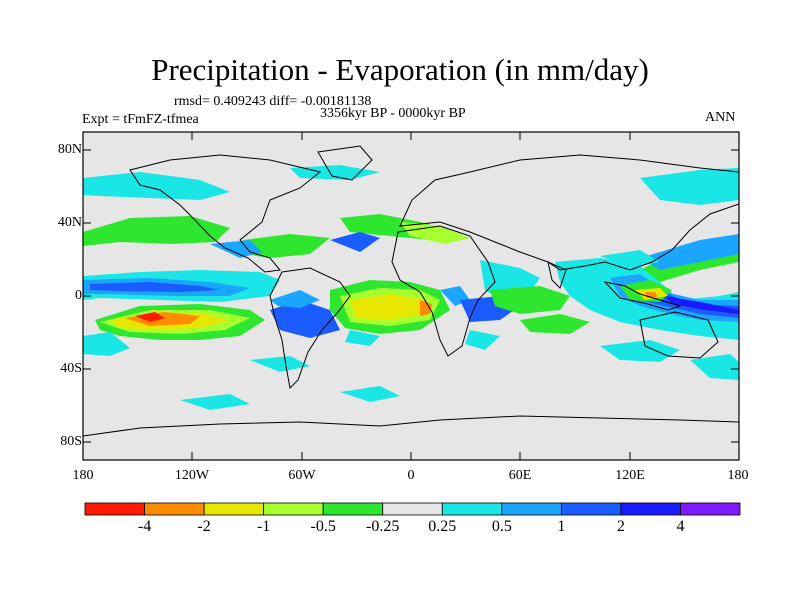 Image resolution: width=800 pixels, height=600 pixels. Describe the element at coordinates (557, 275) in the screenshot. I see `coast-india` at that location.